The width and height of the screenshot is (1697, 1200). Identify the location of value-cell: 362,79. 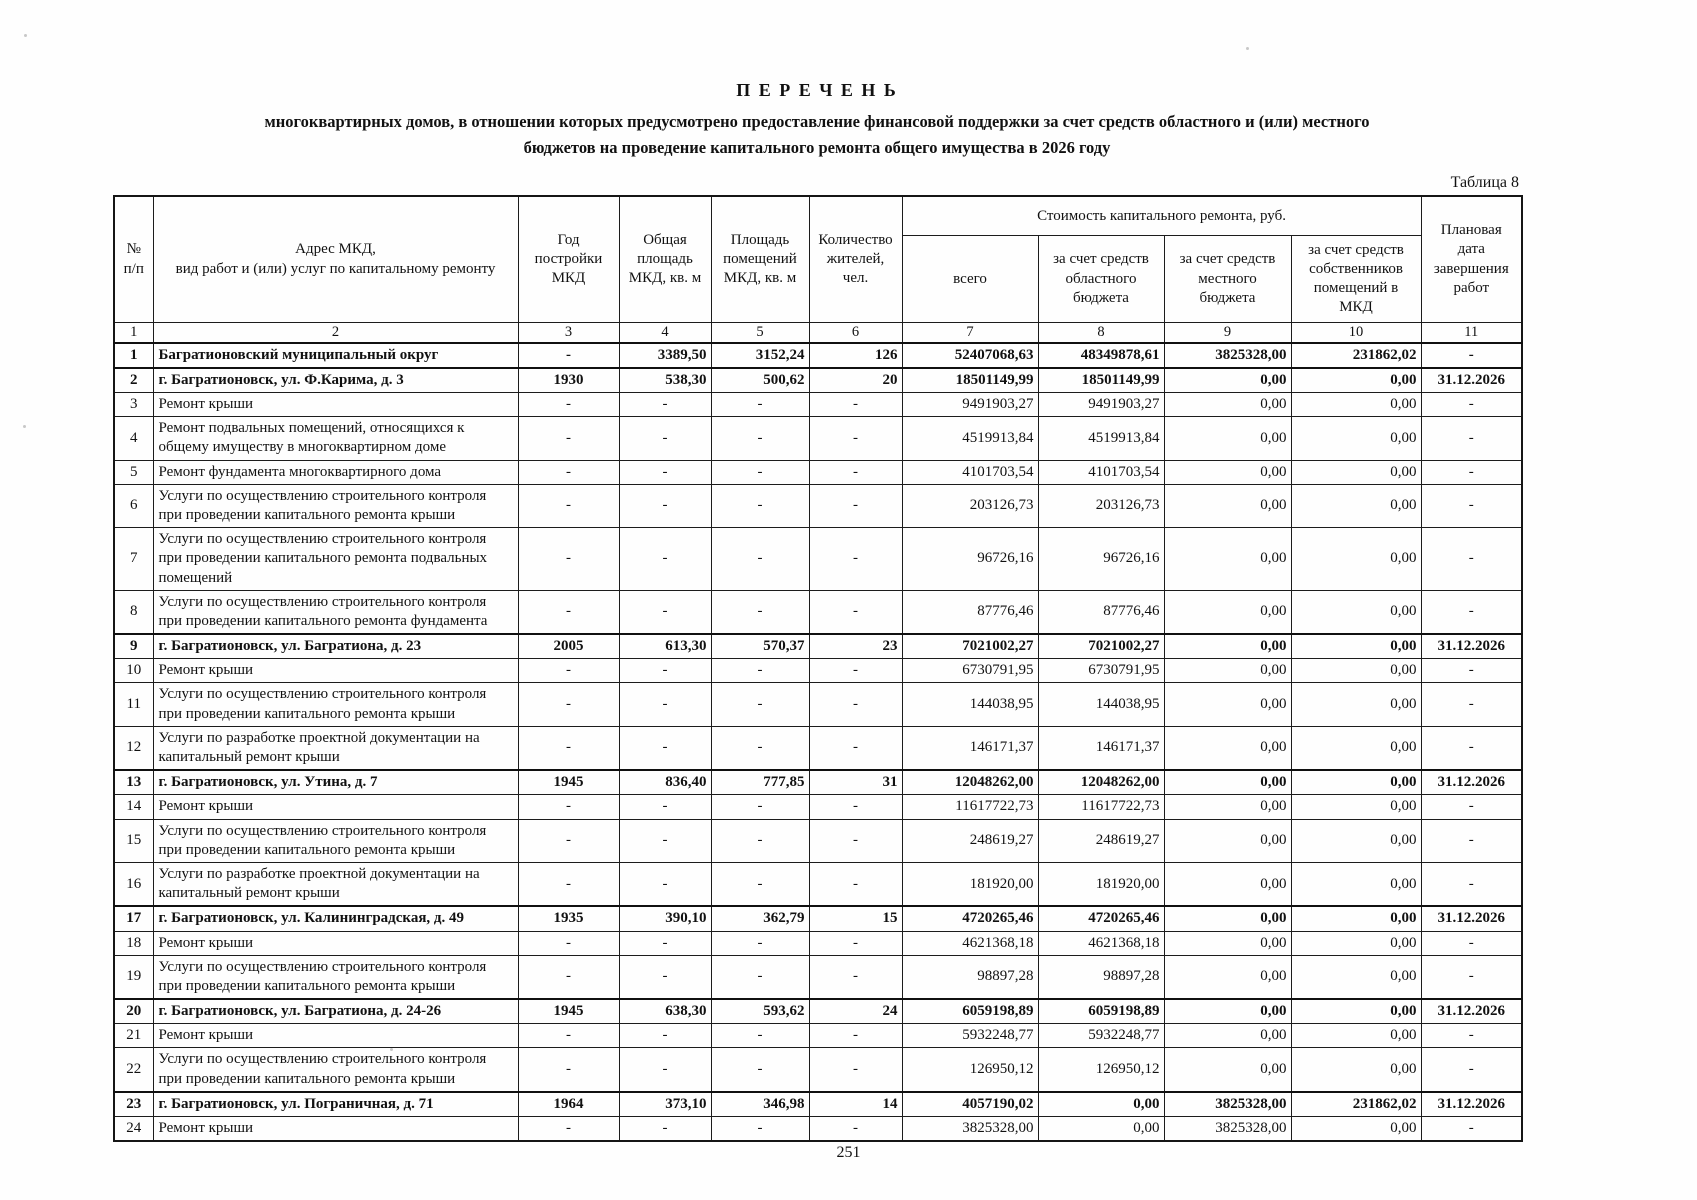
(760, 918).